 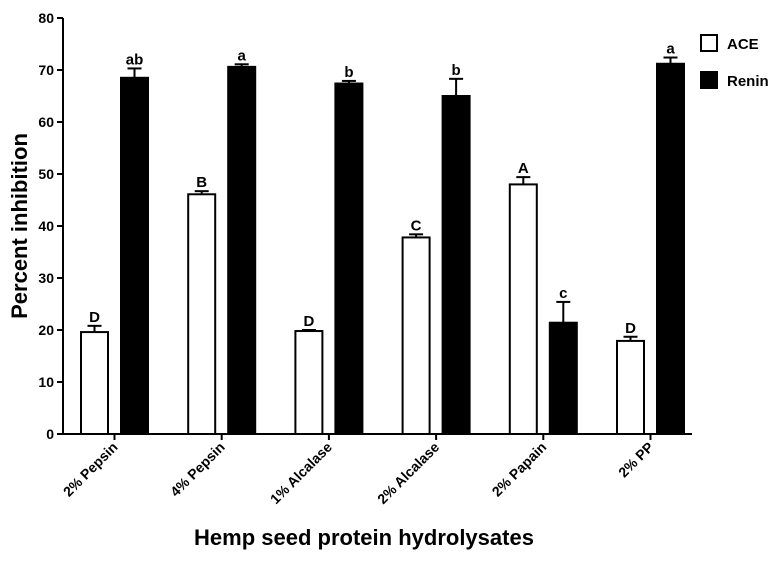 What do you see at coordinates (709, 80) in the screenshot?
I see `legend-swatch-renin` at bounding box center [709, 80].